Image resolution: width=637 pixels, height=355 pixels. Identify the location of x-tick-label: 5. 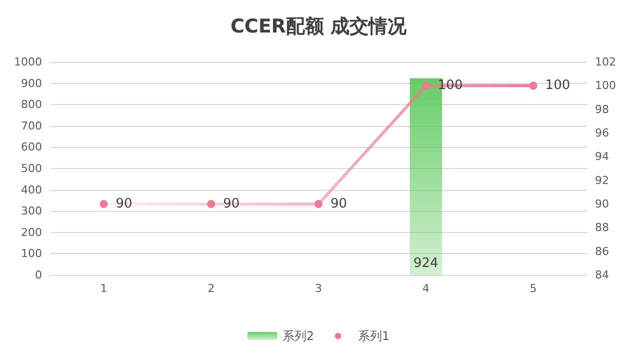
(533, 288).